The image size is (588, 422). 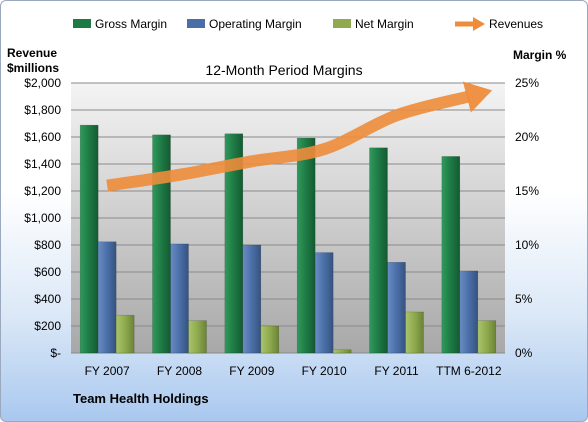 What do you see at coordinates (384, 24) in the screenshot?
I see `legend-label-net-margin: Net Margin` at bounding box center [384, 24].